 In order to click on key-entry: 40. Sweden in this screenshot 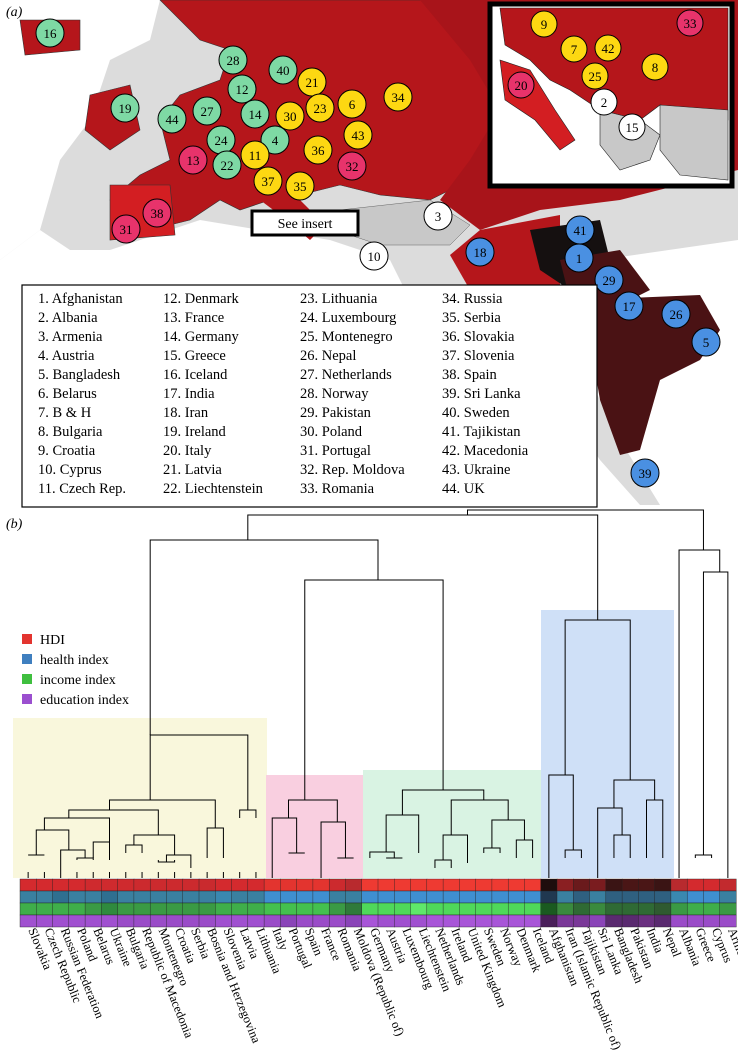, I will do `click(476, 413)`.